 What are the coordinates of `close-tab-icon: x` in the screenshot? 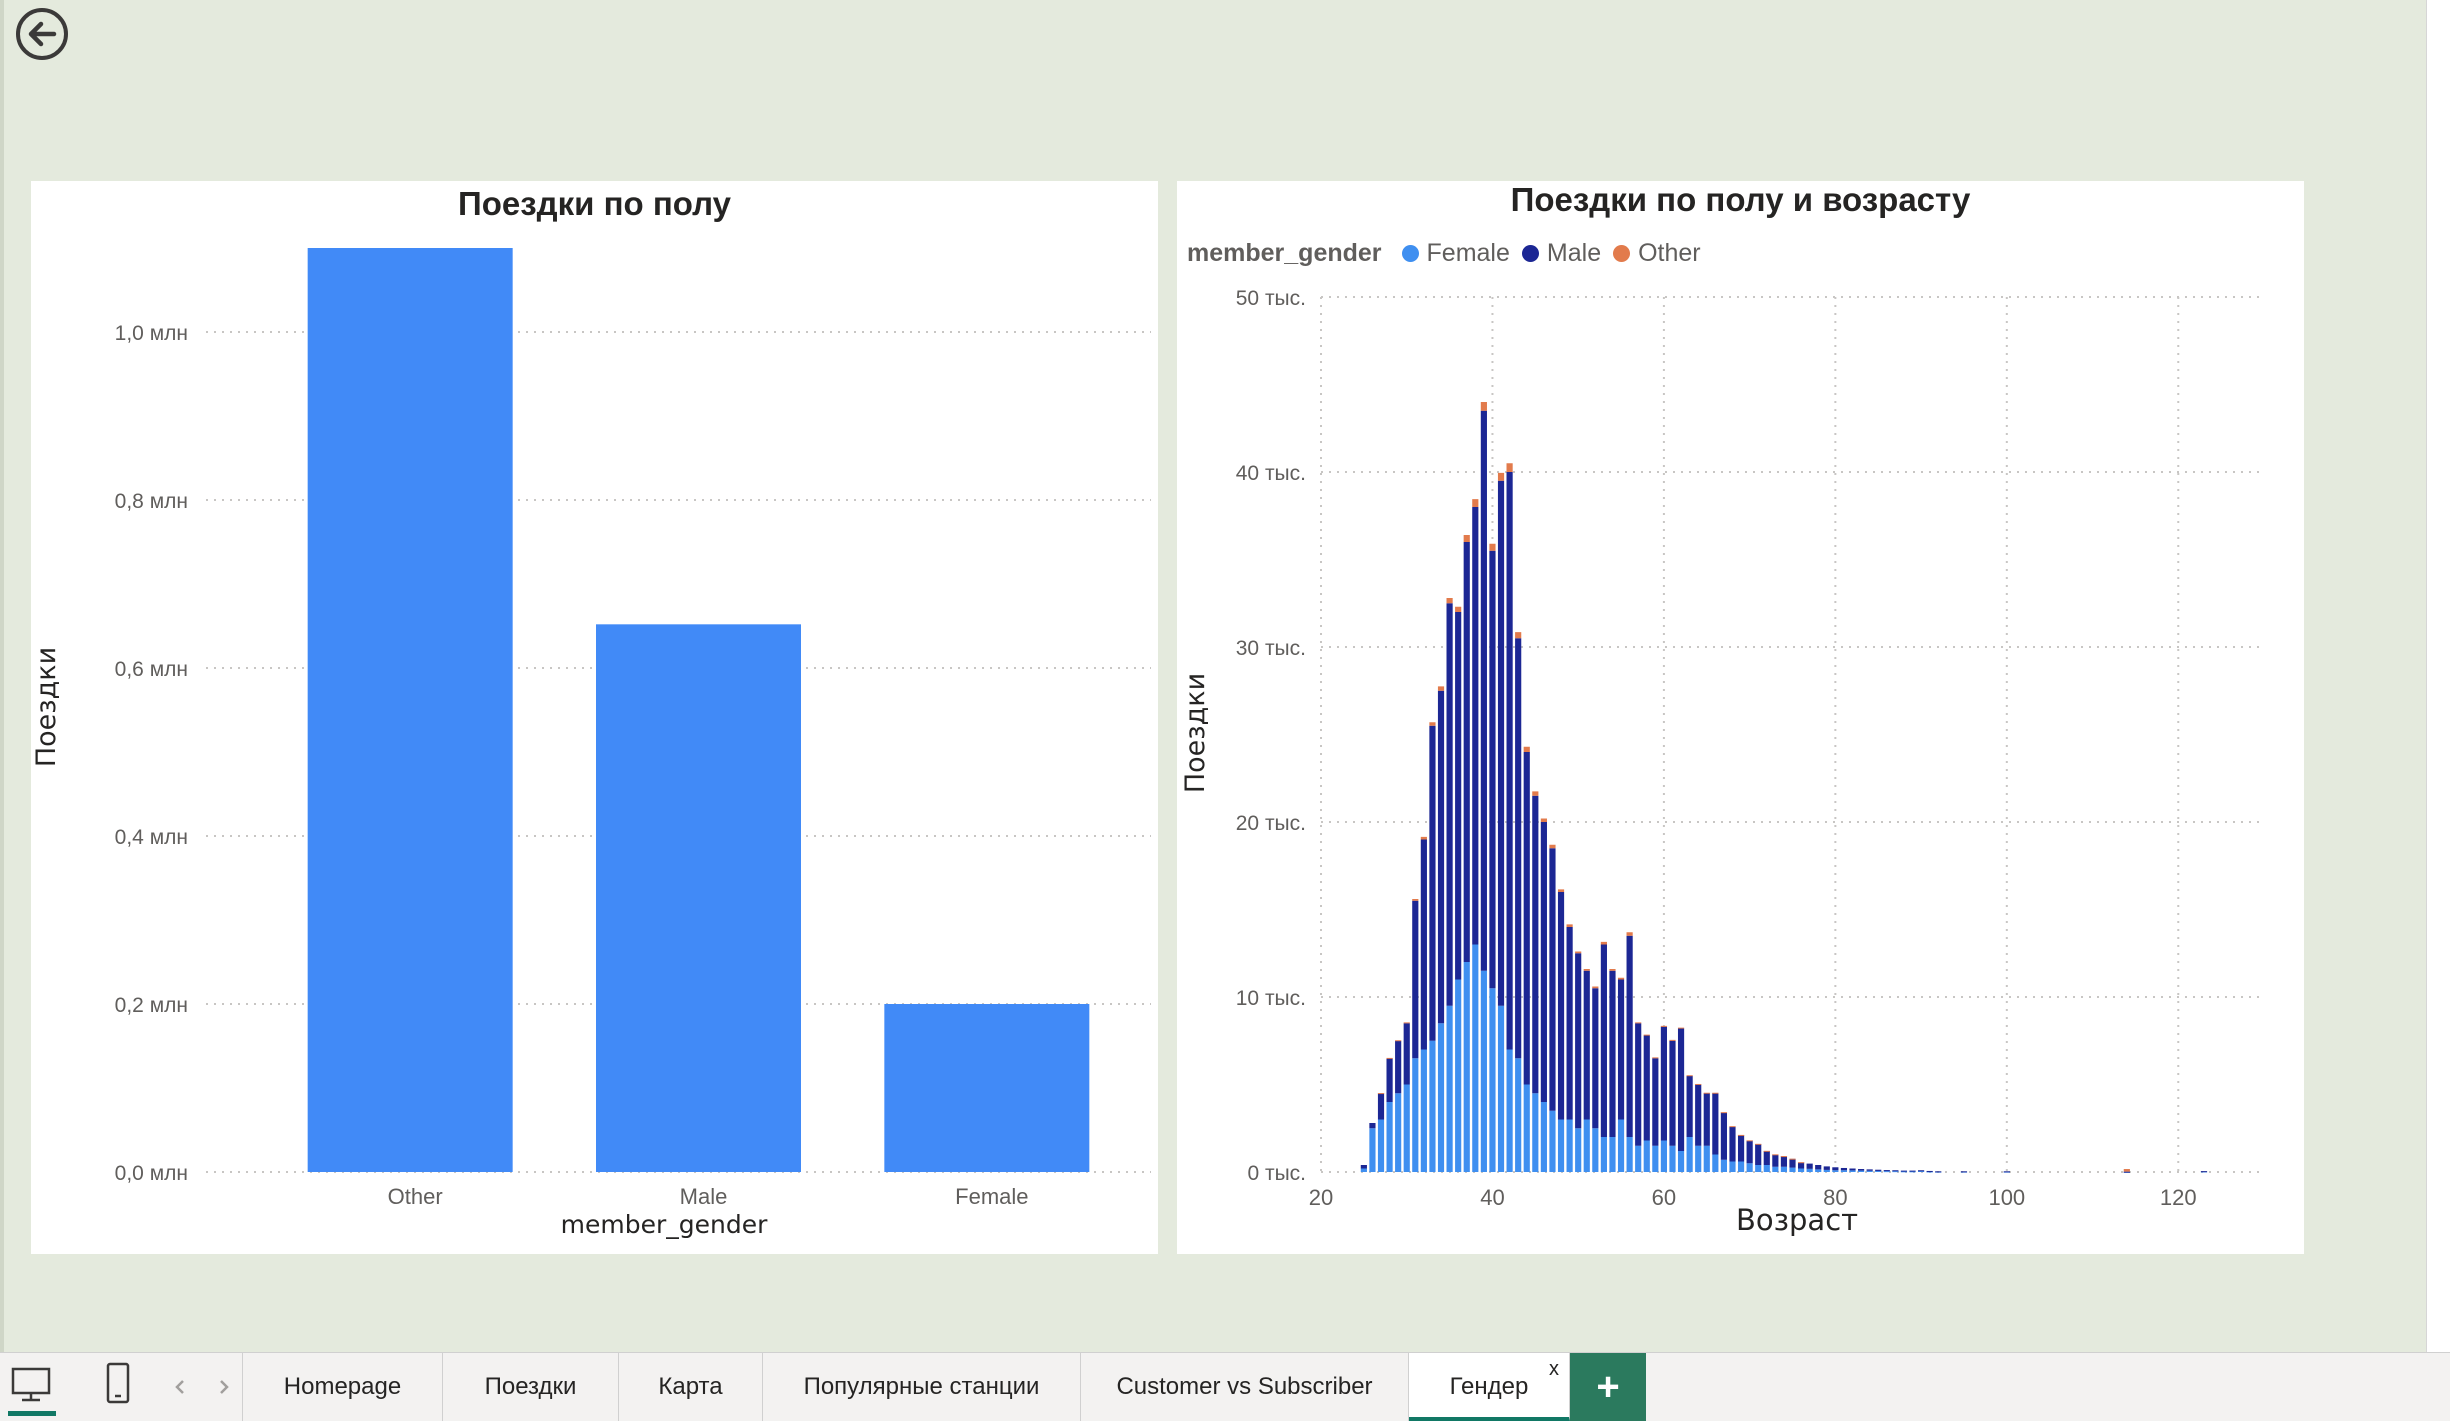 It's located at (1554, 1369).